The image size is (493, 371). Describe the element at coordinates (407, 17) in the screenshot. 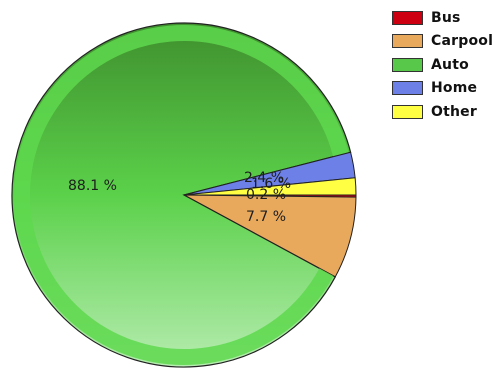

I see `legend-swatch-bus` at that location.